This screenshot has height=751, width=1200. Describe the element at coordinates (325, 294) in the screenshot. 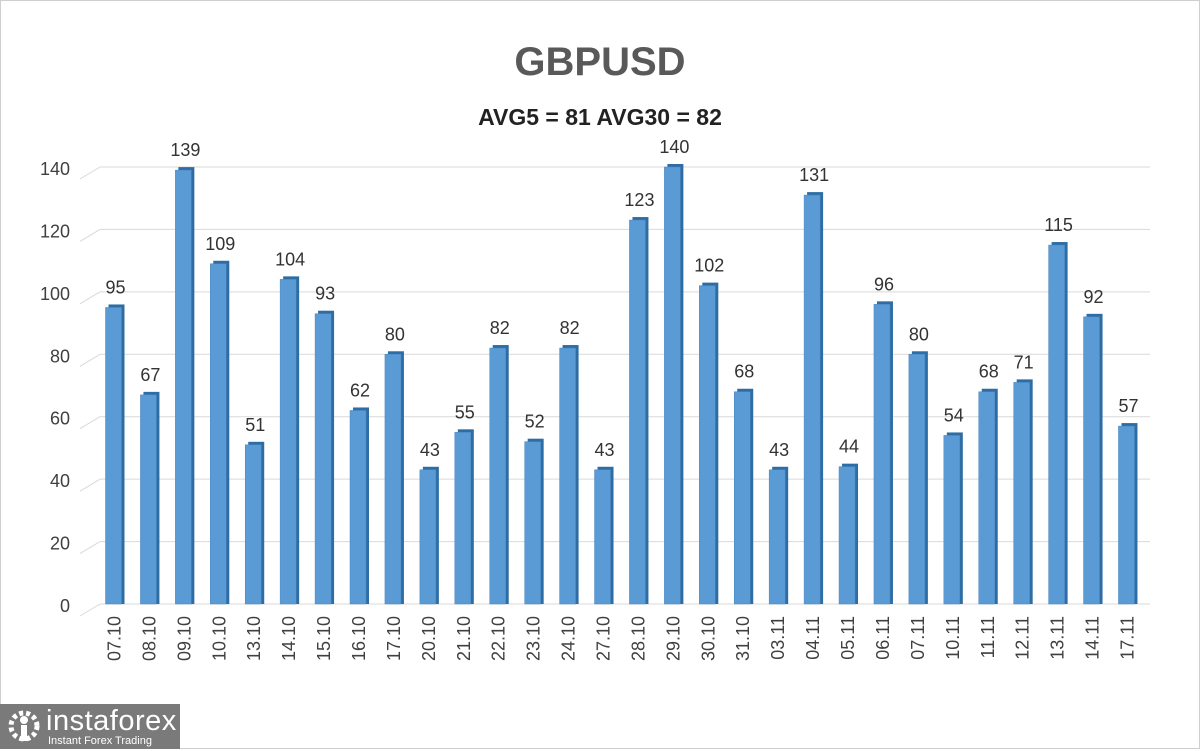

I see `data-label: 93` at that location.